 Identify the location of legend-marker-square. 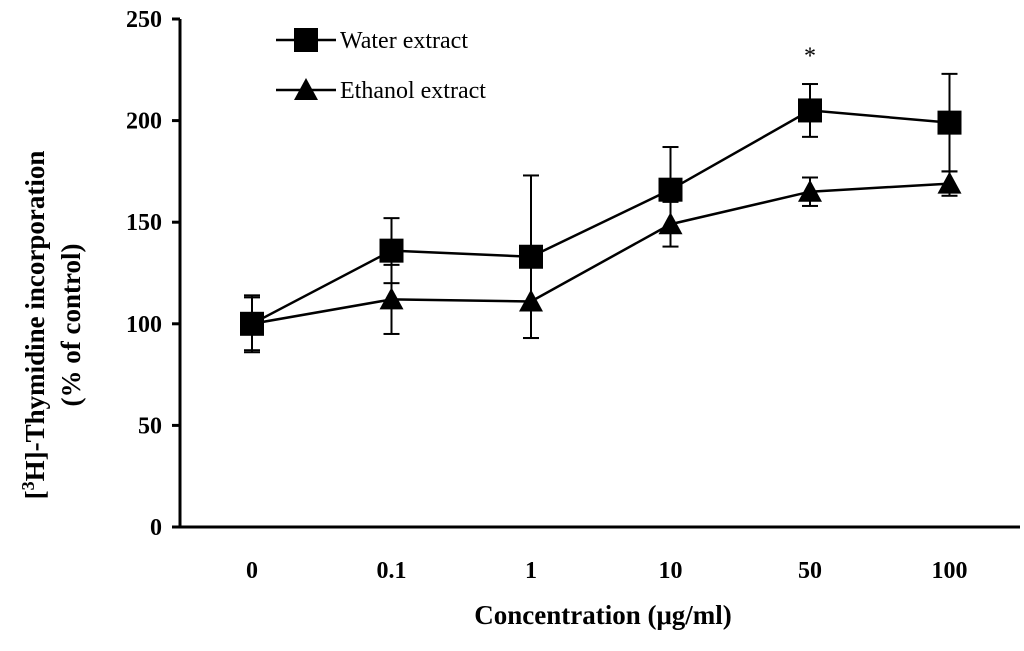
(306, 40).